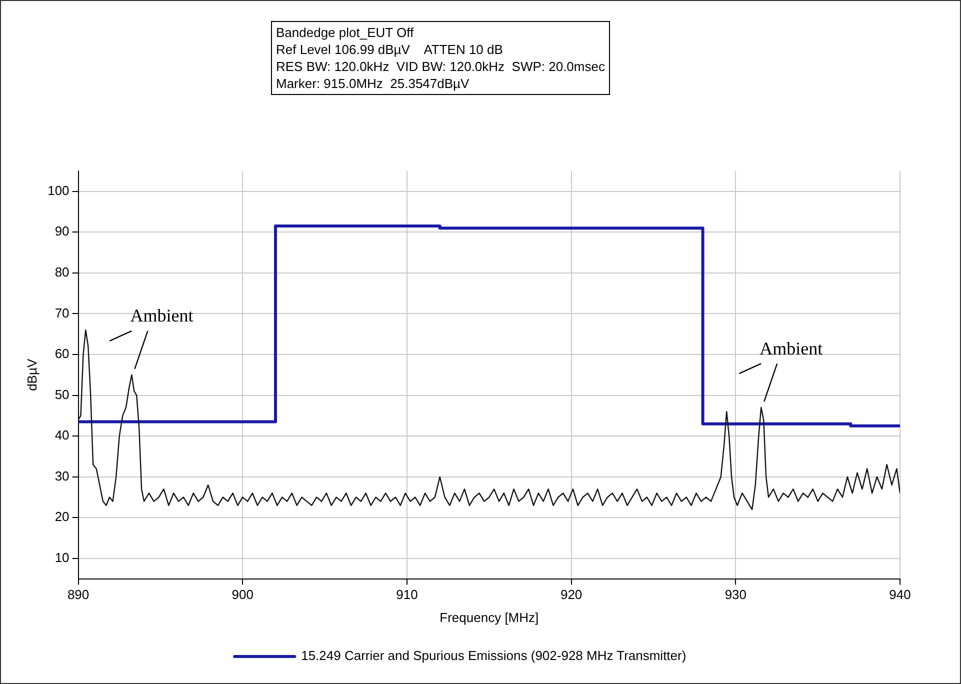 The width and height of the screenshot is (961, 684). What do you see at coordinates (62, 435) in the screenshot?
I see `y-tick-label: 40` at bounding box center [62, 435].